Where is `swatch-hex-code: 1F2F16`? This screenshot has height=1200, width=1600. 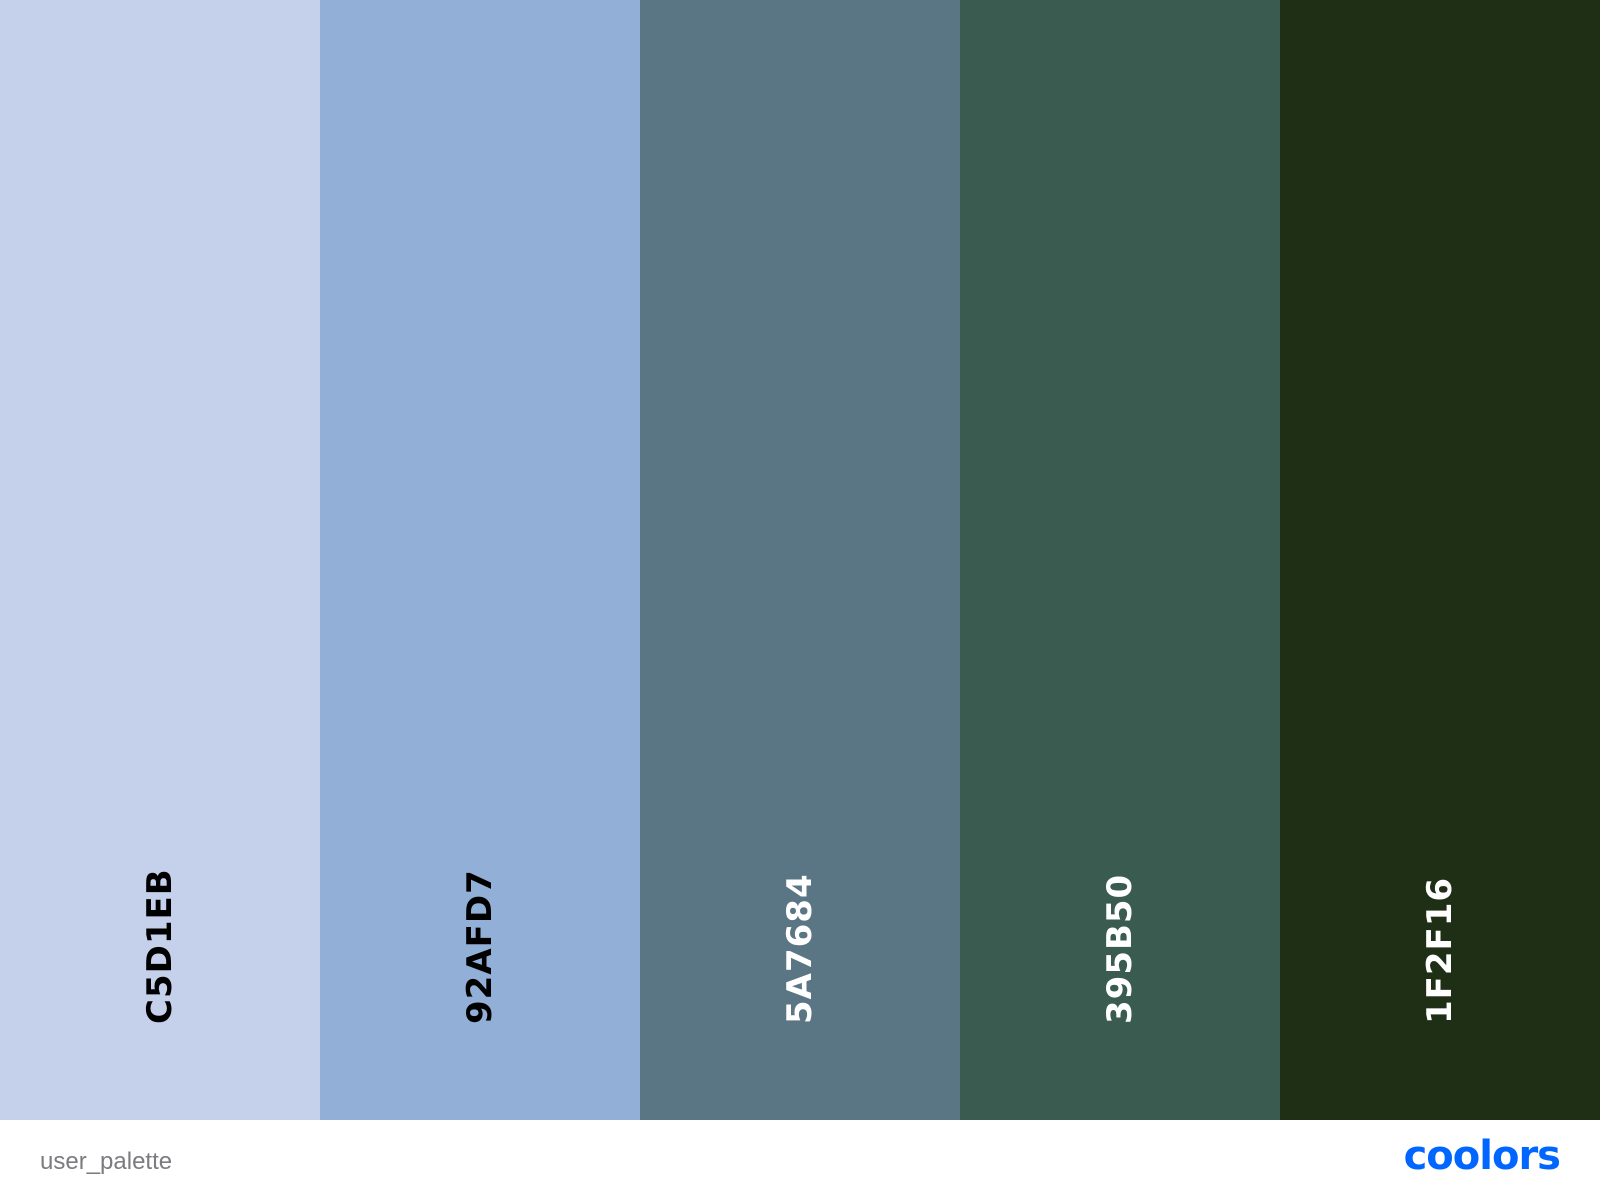
swatch-hex-code: 1F2F16 is located at coordinates (1440, 950).